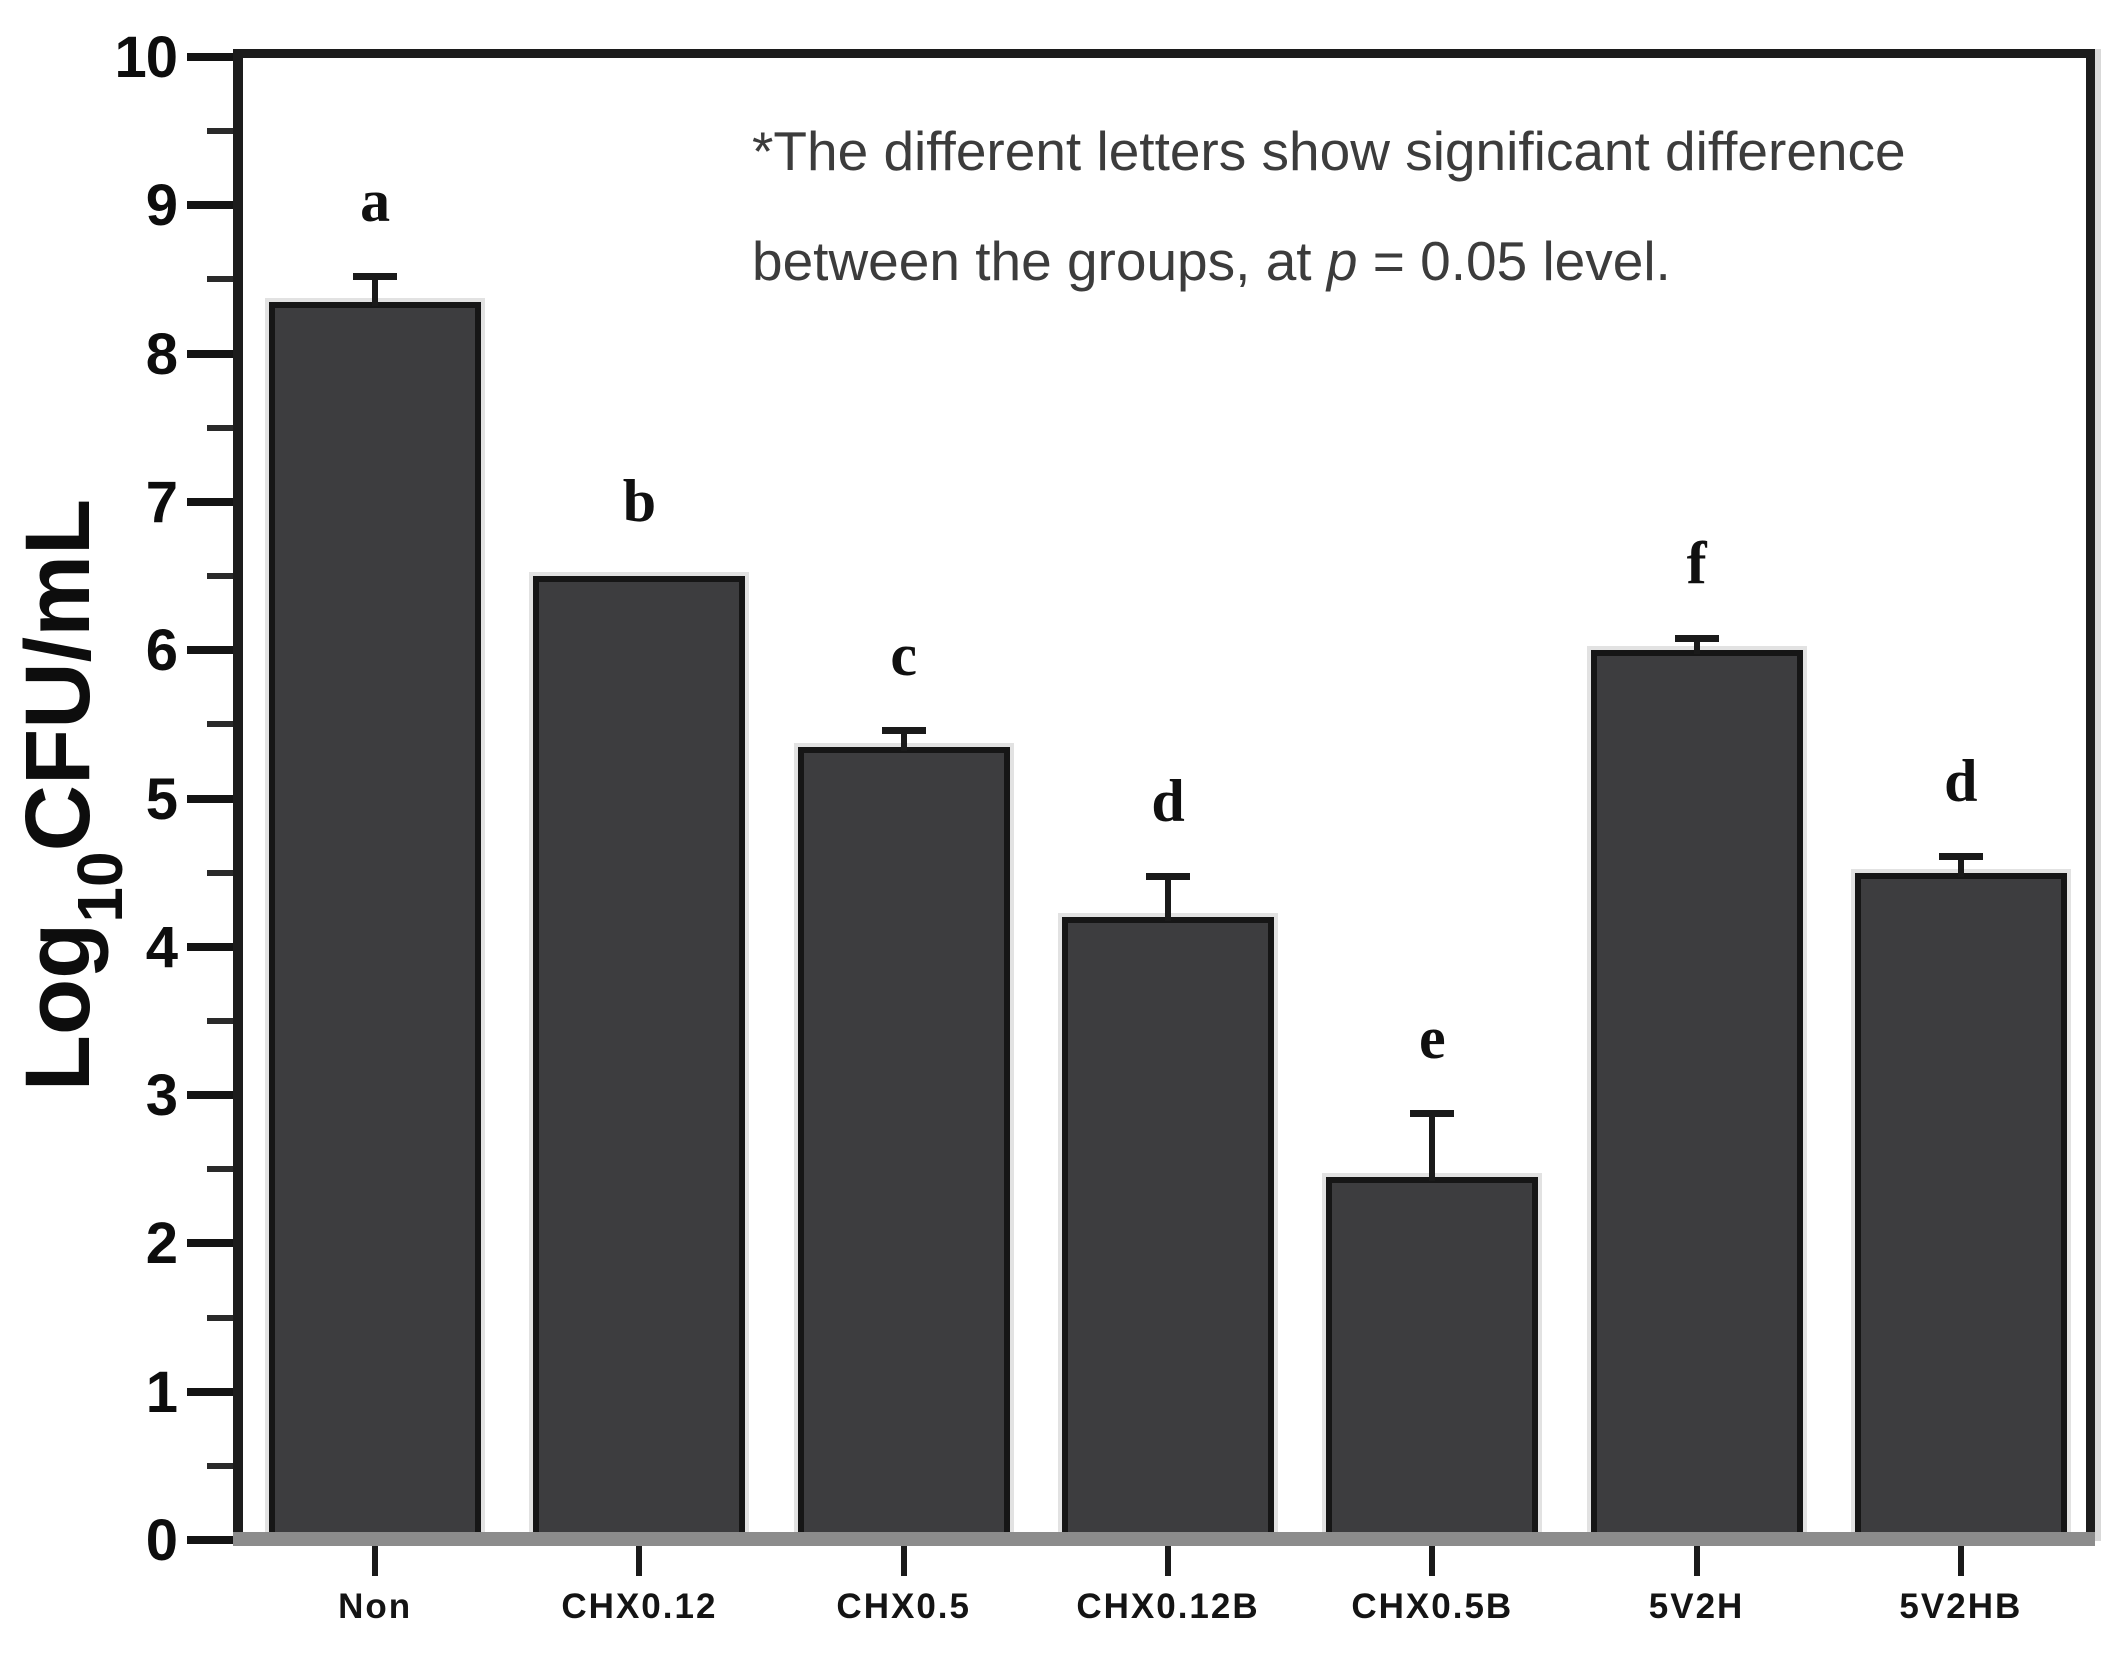  Describe the element at coordinates (375, 201) in the screenshot. I see `significance-letter: a` at that location.